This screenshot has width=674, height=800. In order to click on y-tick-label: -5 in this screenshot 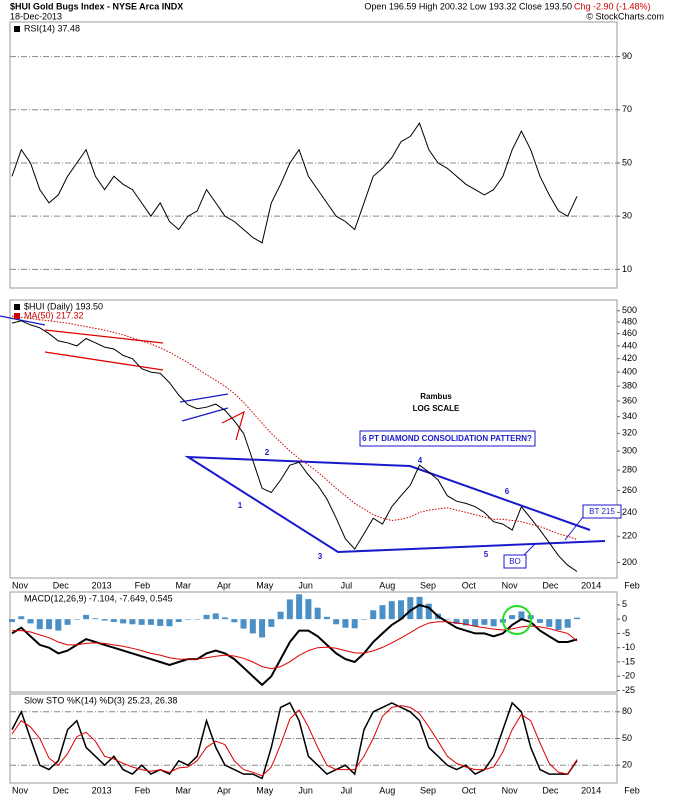, I will do `click(626, 633)`.